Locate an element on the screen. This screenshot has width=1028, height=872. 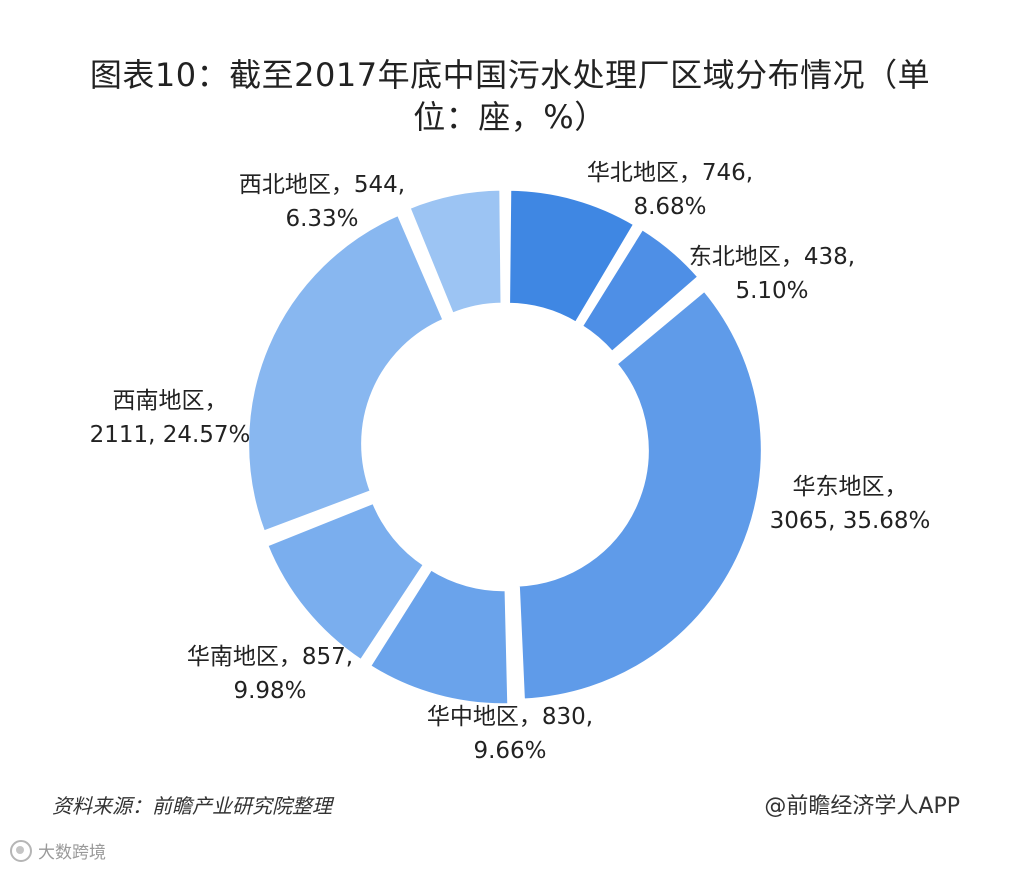
slice-dongbei is located at coordinates (640, 290).